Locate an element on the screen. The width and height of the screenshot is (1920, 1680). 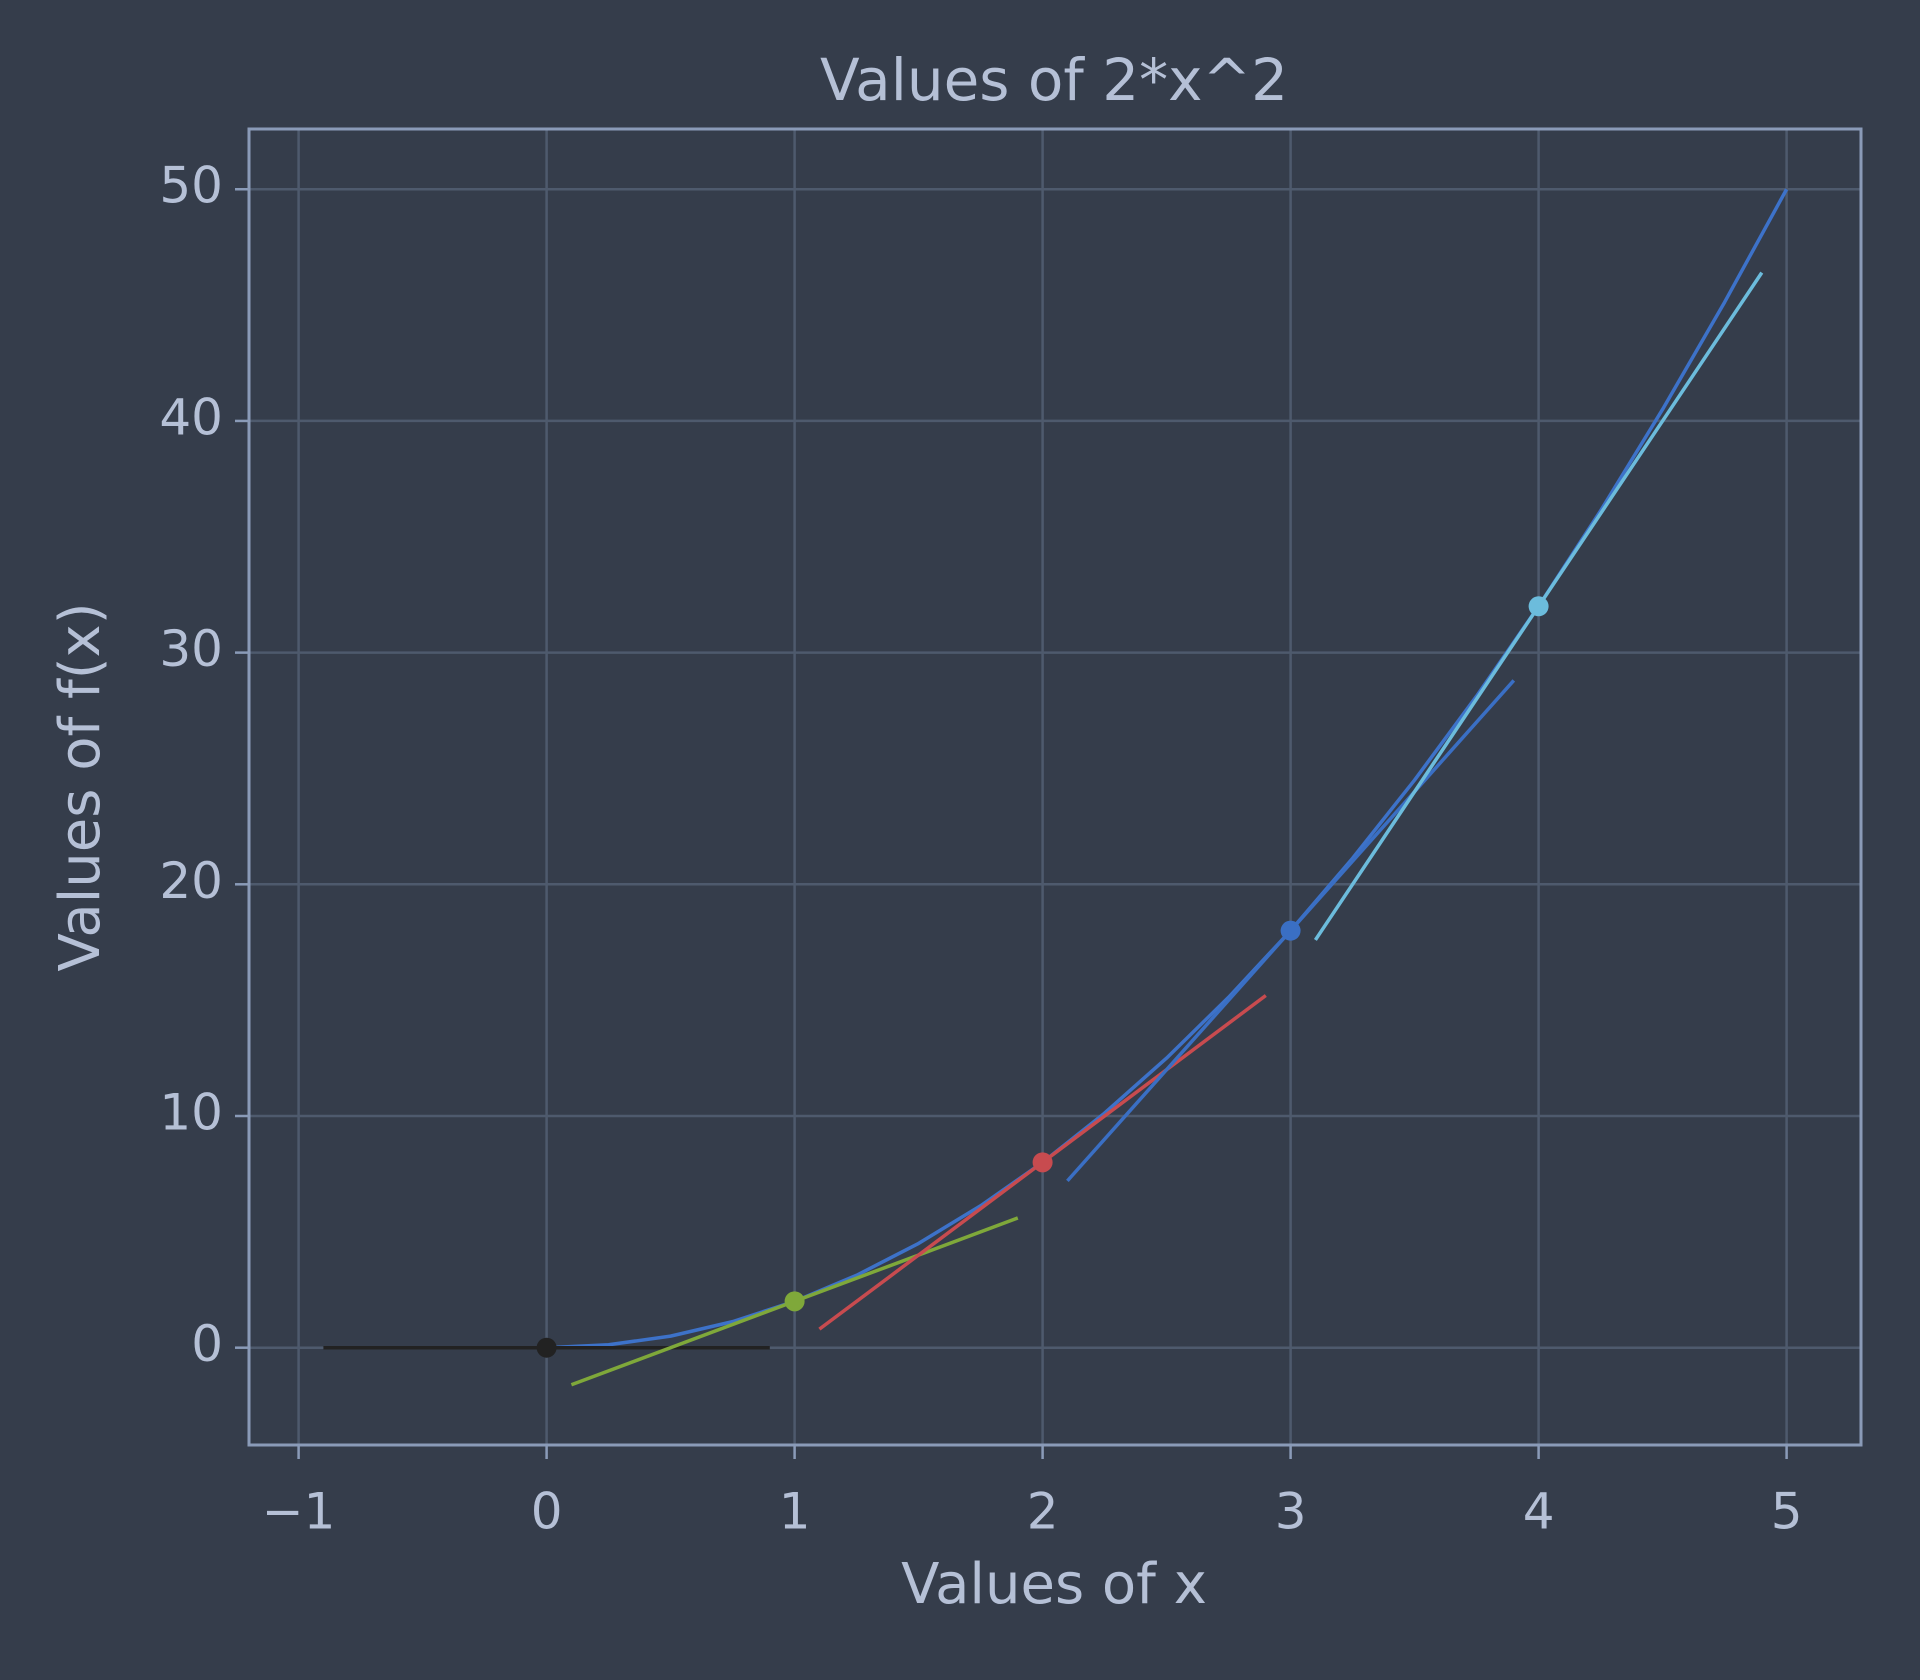
y-tick-label: 20 is located at coordinates (191, 881).